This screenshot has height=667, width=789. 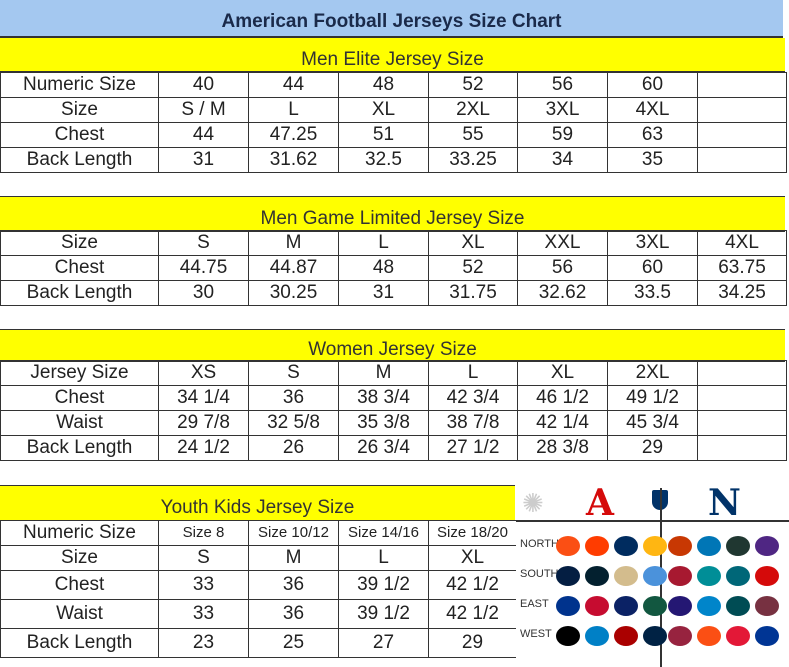 I want to click on table-row: Back Length 23 25 27 29, so click(x=258, y=643).